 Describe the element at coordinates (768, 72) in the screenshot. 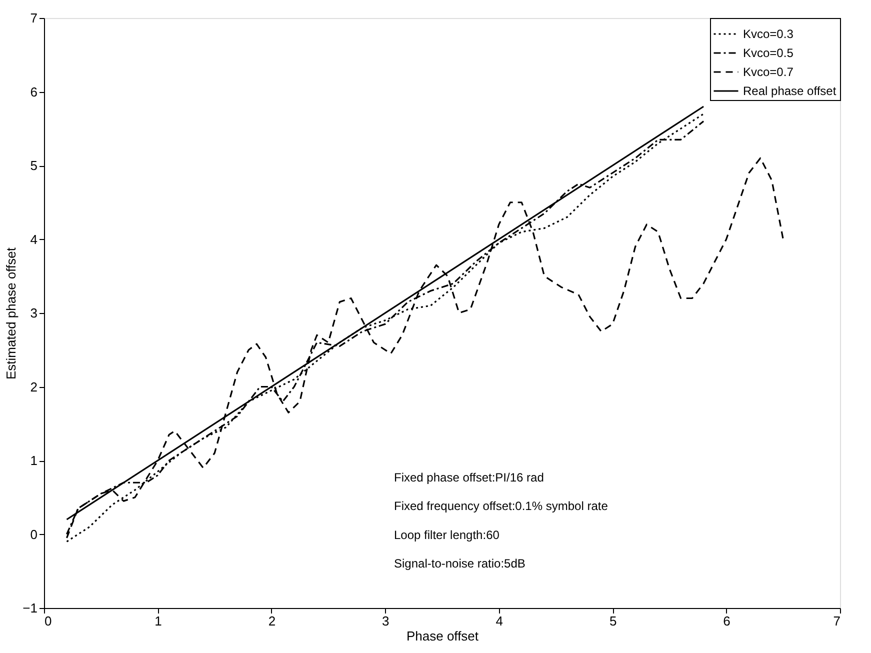

I see `legend-label: Kvco=0.7` at that location.